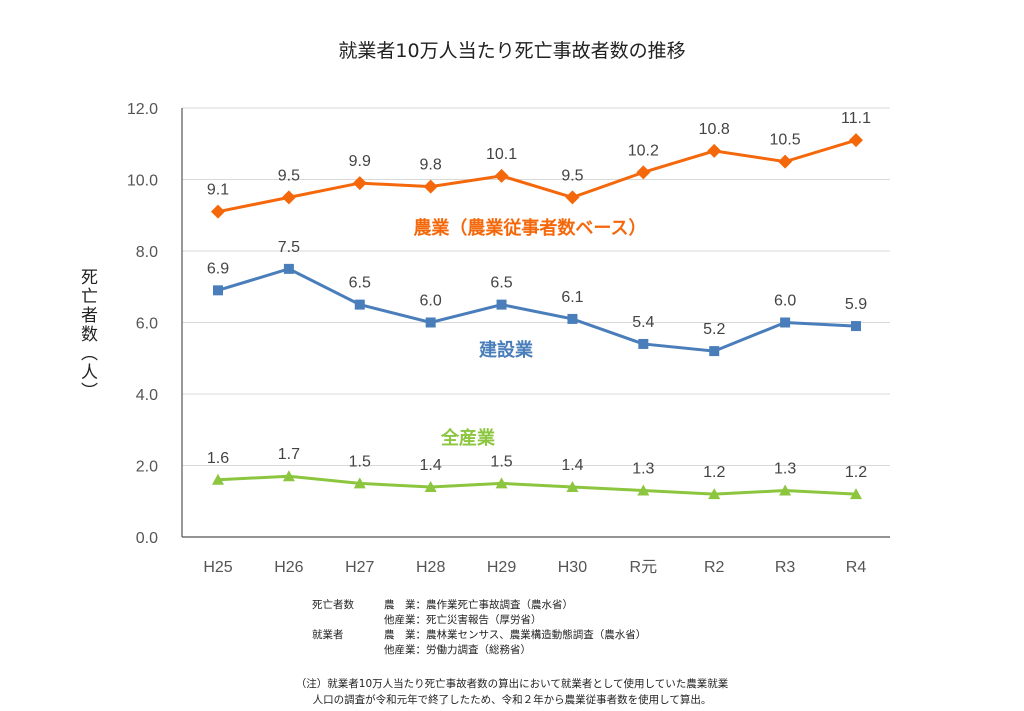  Describe the element at coordinates (714, 567) in the screenshot. I see `x-tick-label: R2` at that location.